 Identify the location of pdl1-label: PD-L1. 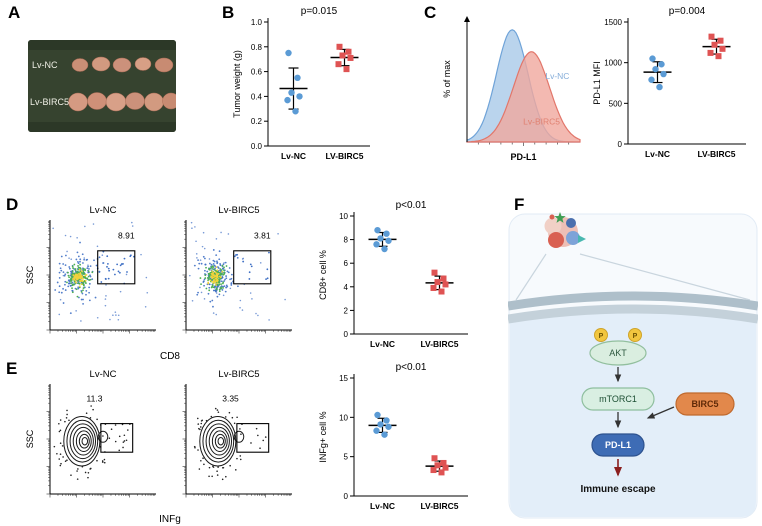
(618, 445).